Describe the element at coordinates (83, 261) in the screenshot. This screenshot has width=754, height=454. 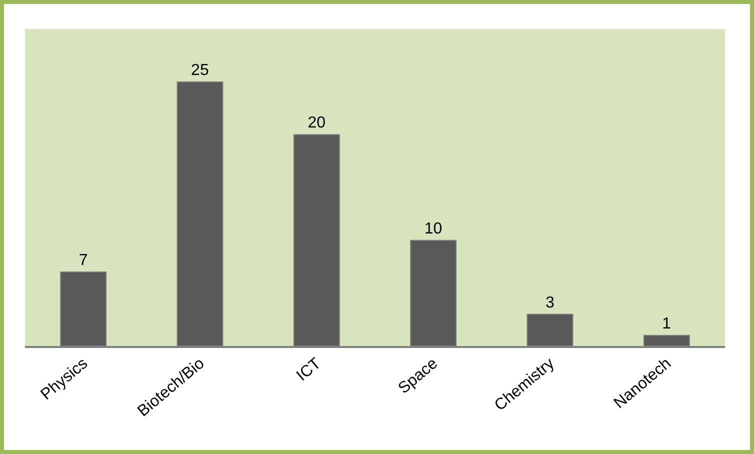
I see `data-label: 7` at that location.